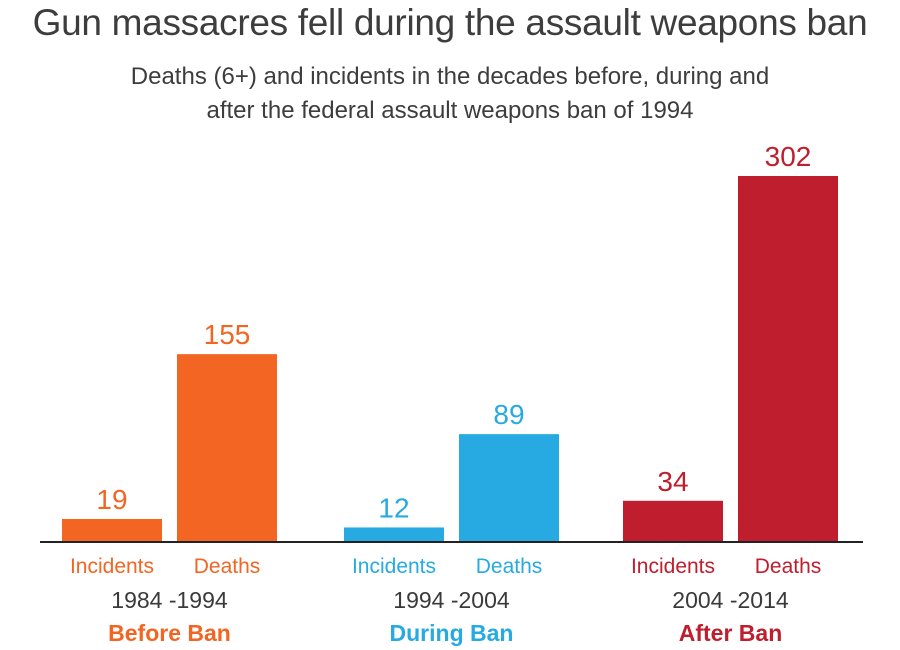  What do you see at coordinates (730, 600) in the screenshot?
I see `period-label-after-ban: 2004 -2014` at bounding box center [730, 600].